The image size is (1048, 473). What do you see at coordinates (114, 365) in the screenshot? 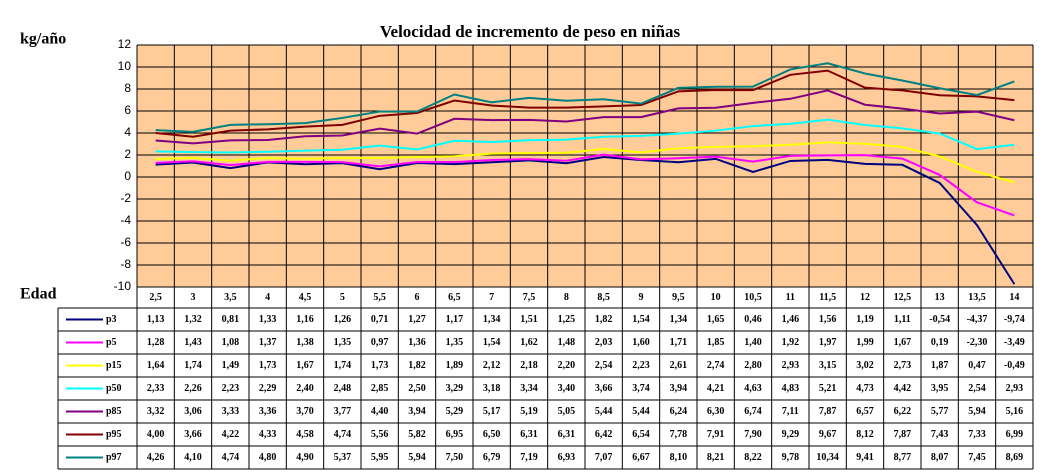
I see `legend-label: p15` at bounding box center [114, 365].